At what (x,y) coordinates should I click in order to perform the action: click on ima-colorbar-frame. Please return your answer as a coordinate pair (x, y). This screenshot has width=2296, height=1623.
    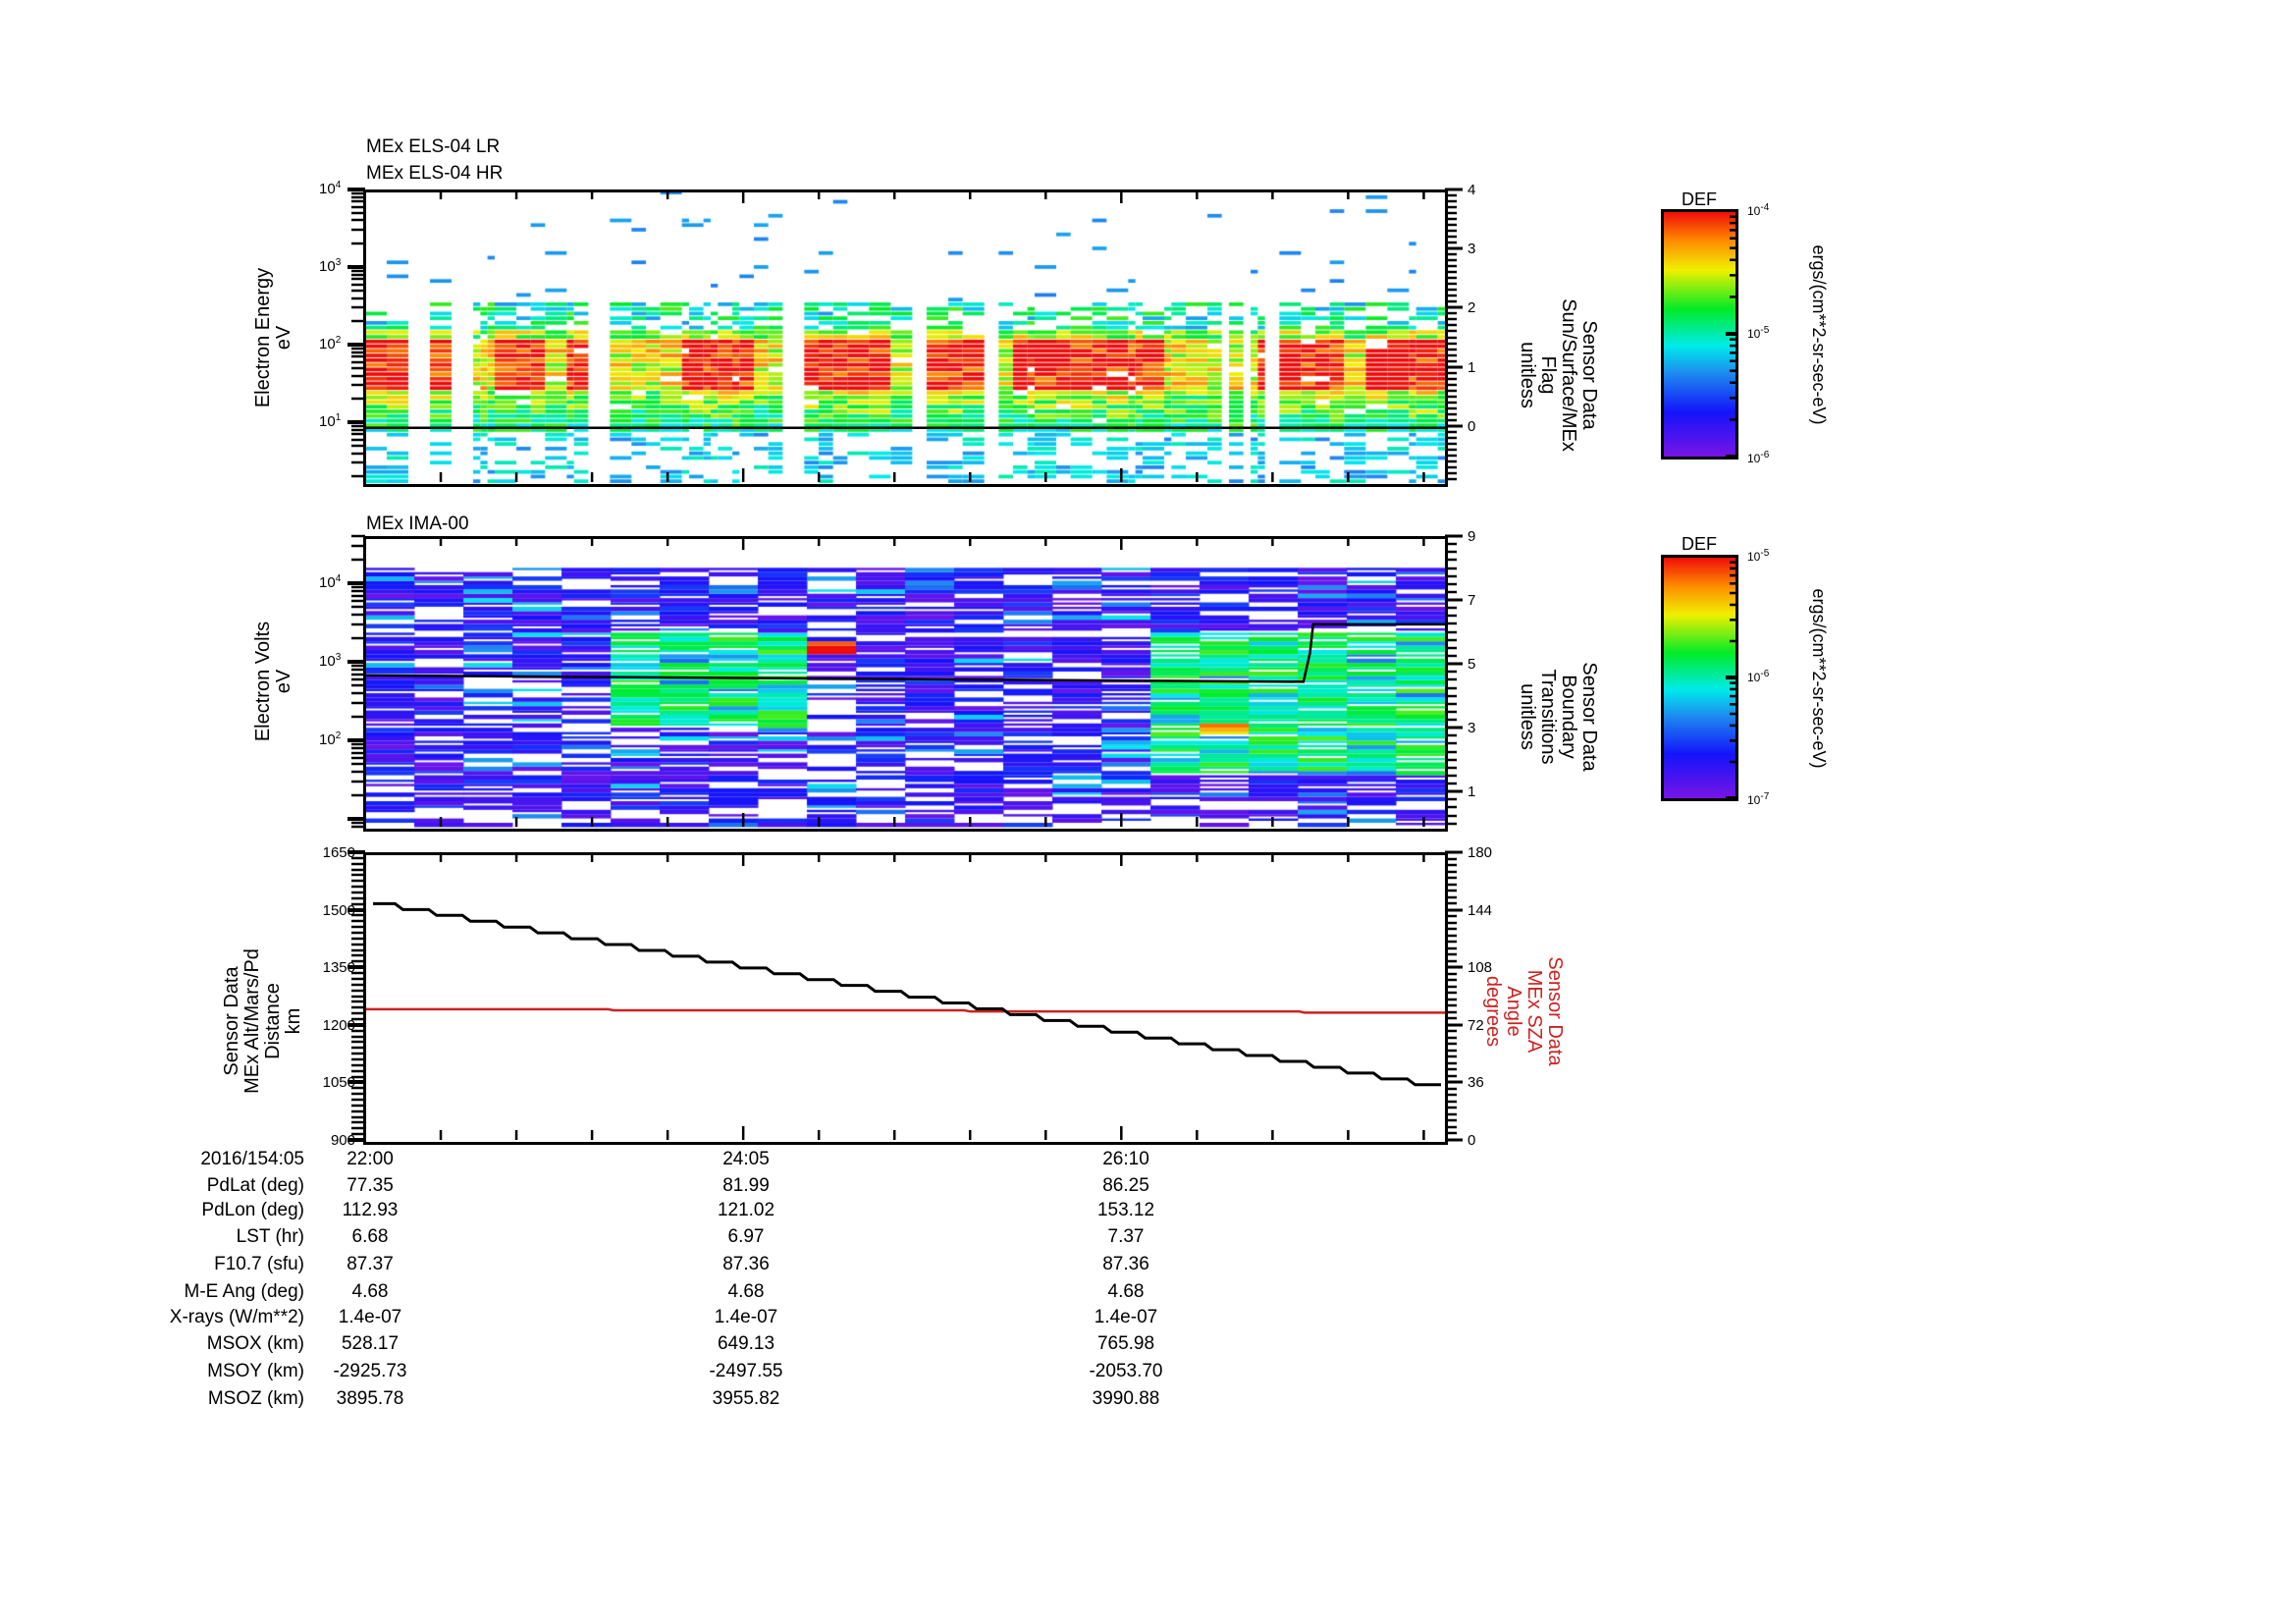
    Looking at the image, I should click on (1699, 678).